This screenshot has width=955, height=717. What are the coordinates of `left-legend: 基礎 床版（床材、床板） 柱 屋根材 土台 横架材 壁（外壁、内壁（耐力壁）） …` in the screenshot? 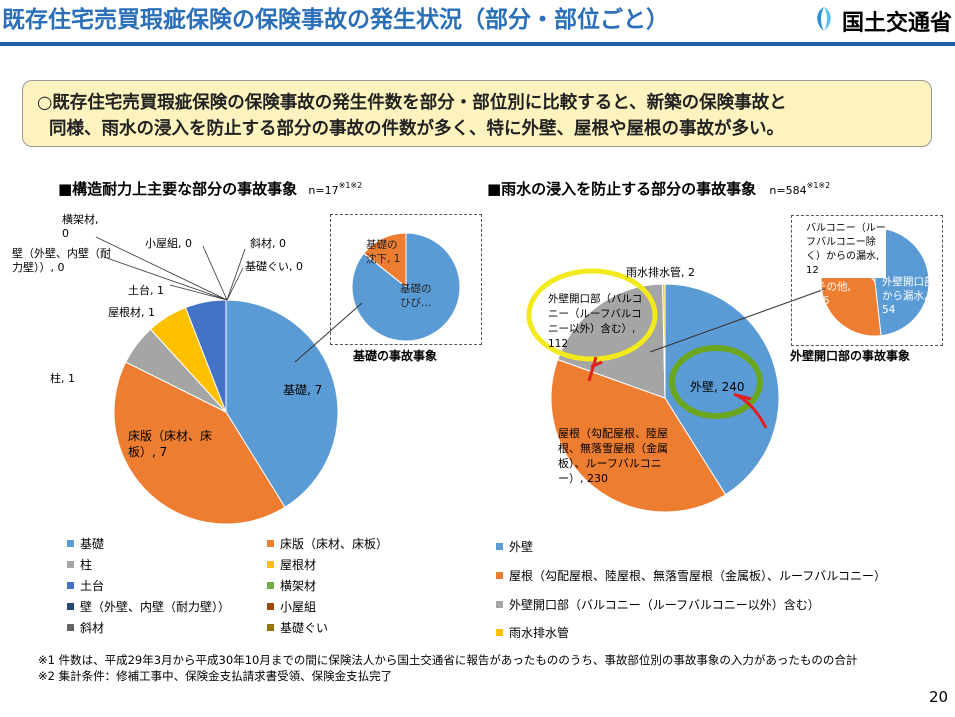 It's located at (257, 585).